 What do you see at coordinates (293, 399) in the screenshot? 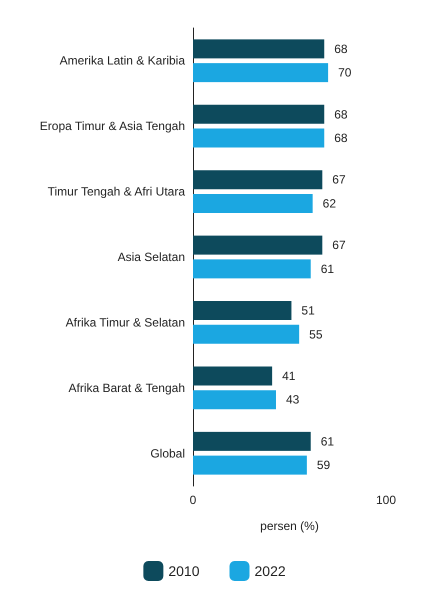
I see `data-label: 43` at bounding box center [293, 399].